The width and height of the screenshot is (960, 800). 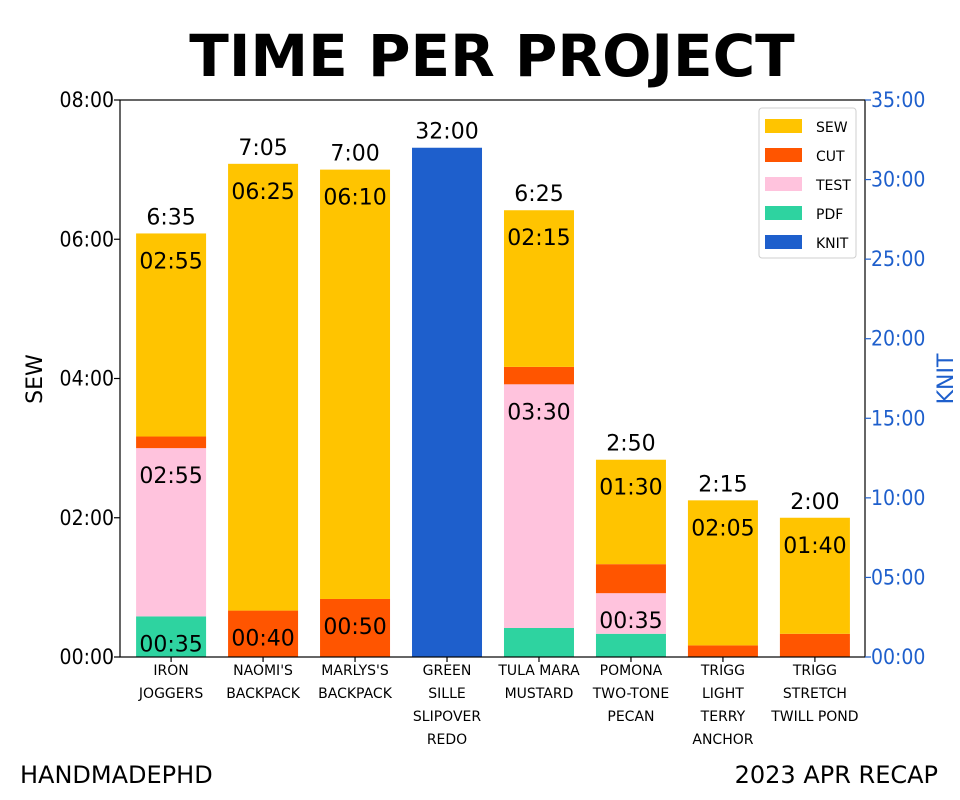 I want to click on legend-label-cut: CUT, so click(x=830, y=157).